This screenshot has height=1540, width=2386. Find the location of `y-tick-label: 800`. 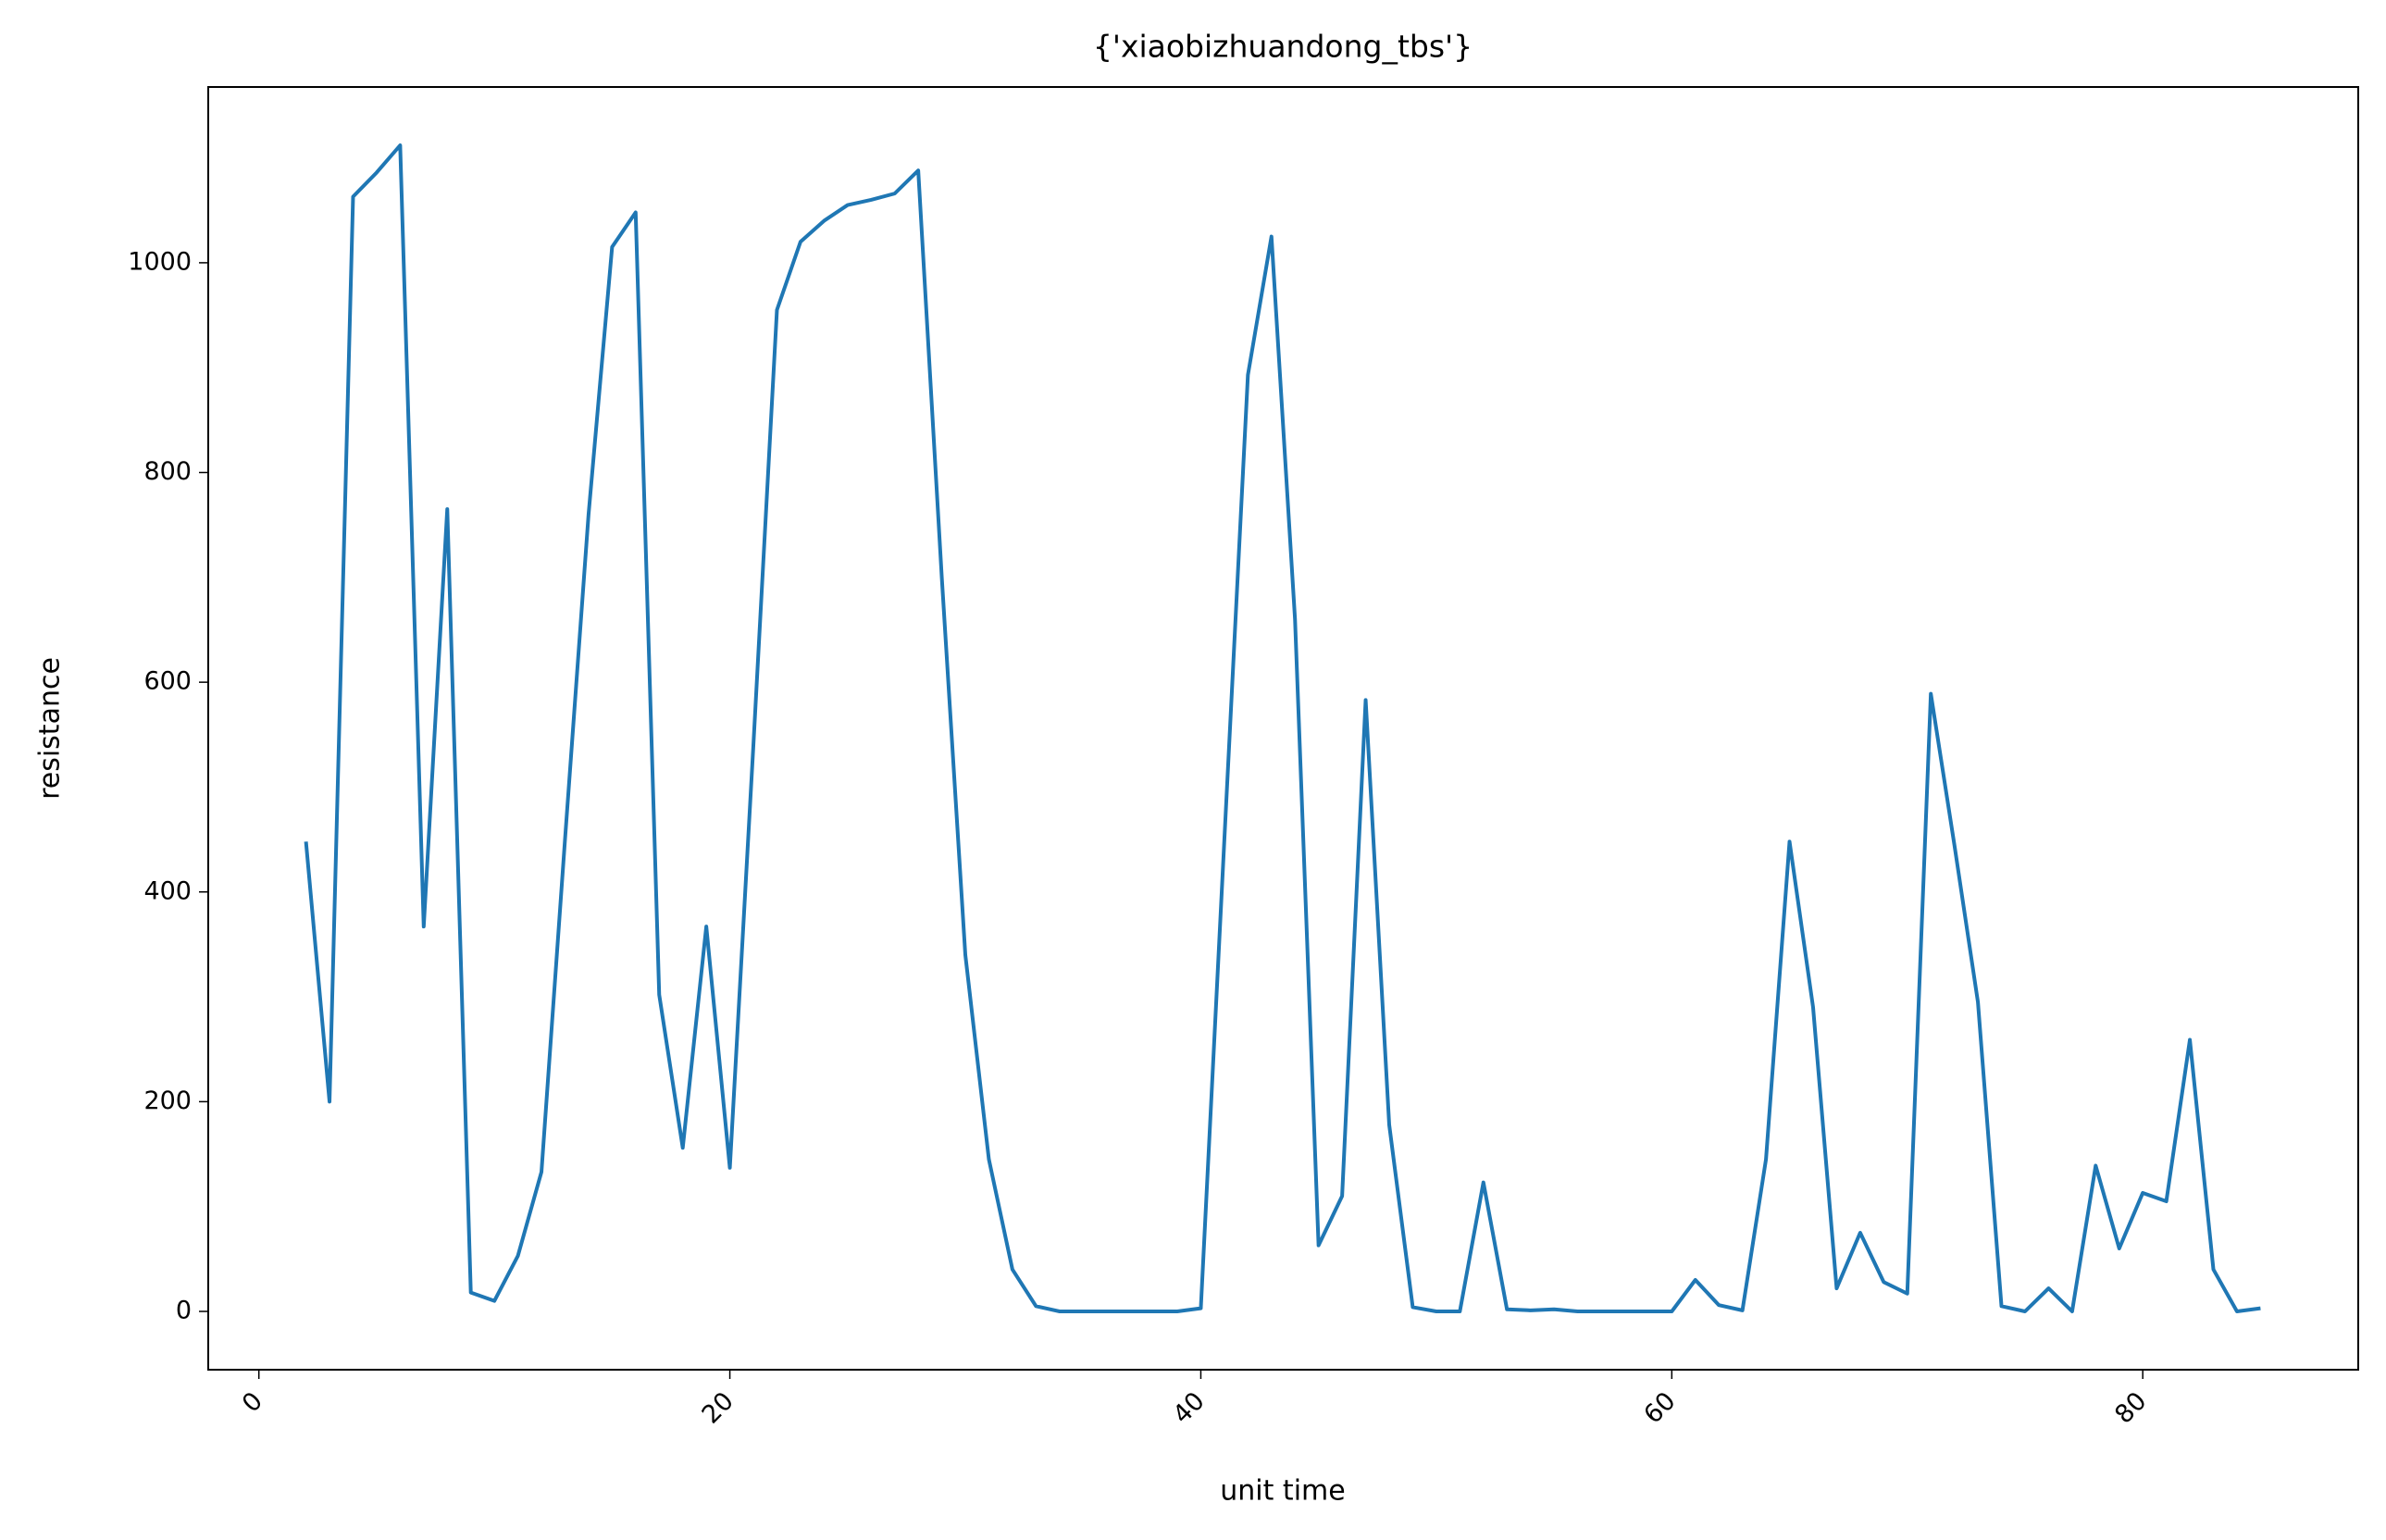

y-tick-label: 800 is located at coordinates (167, 471).